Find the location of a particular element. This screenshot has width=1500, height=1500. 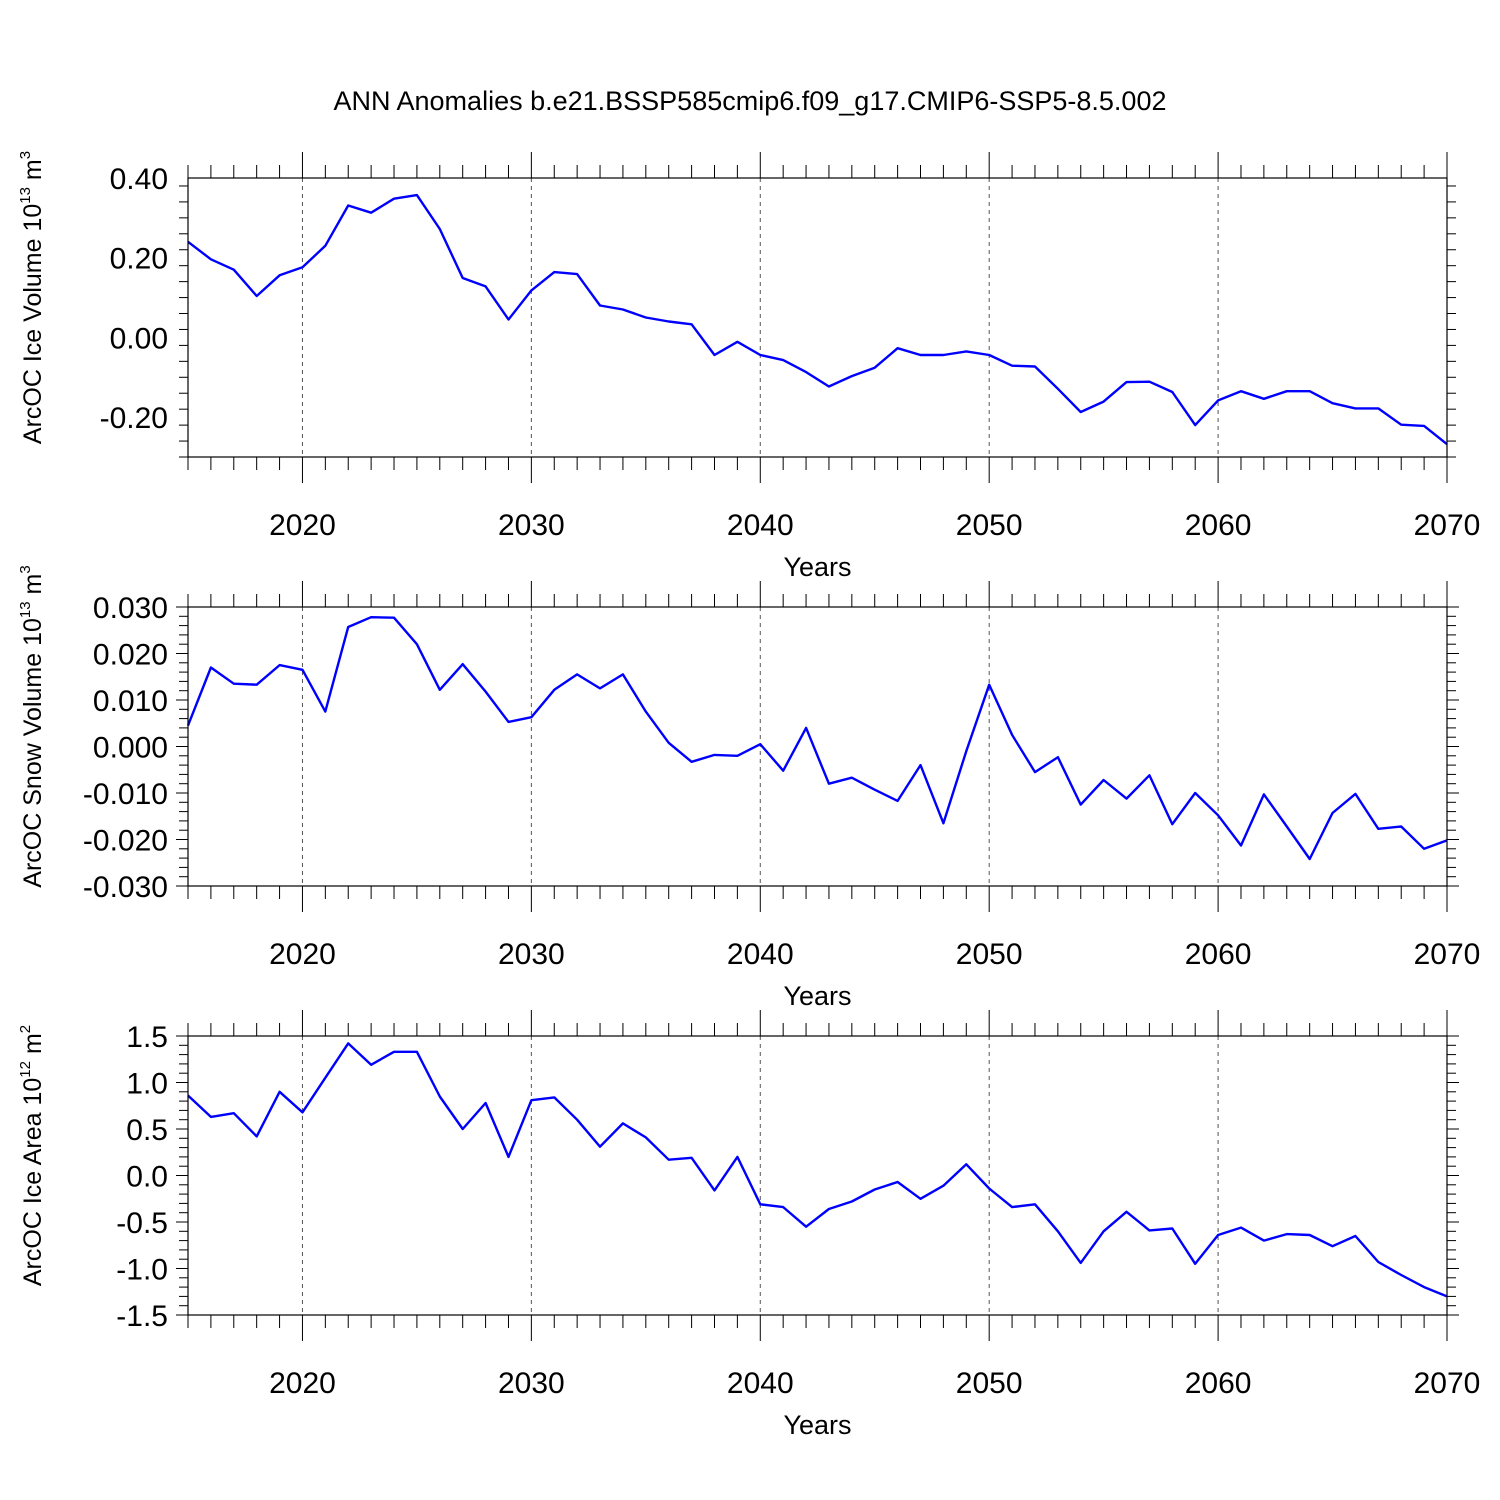

y-tick-label: 0.0 is located at coordinates (147, 1177).